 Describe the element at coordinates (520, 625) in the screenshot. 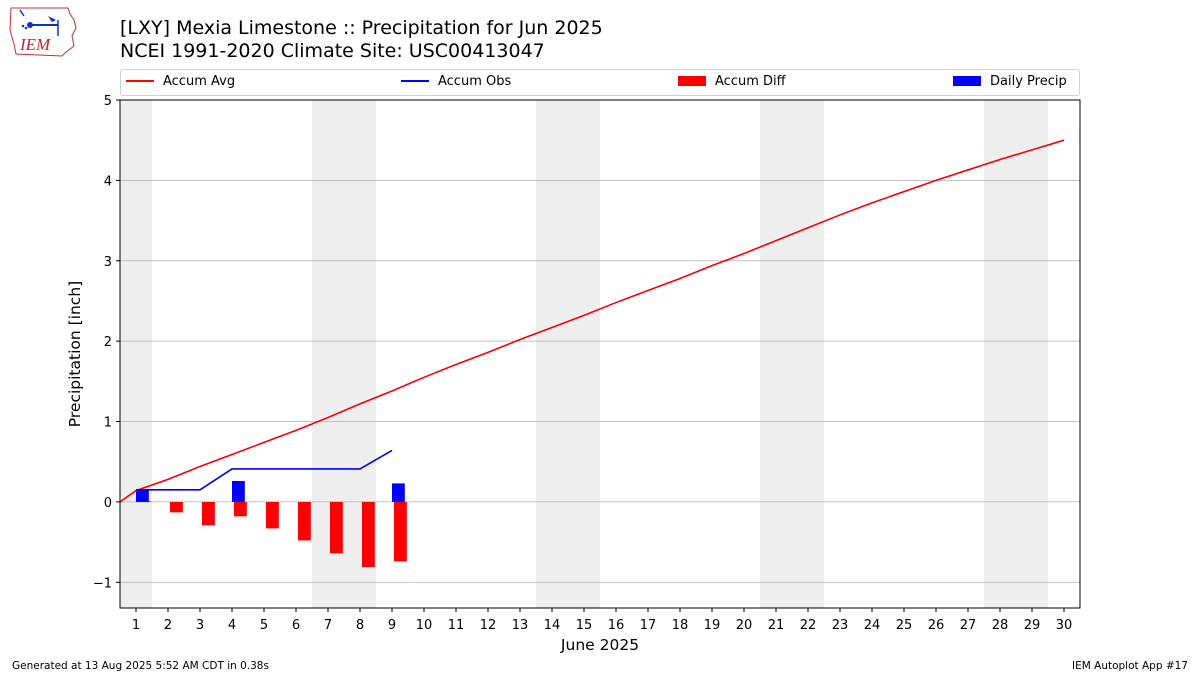

I see `x-tick-label: 13` at that location.